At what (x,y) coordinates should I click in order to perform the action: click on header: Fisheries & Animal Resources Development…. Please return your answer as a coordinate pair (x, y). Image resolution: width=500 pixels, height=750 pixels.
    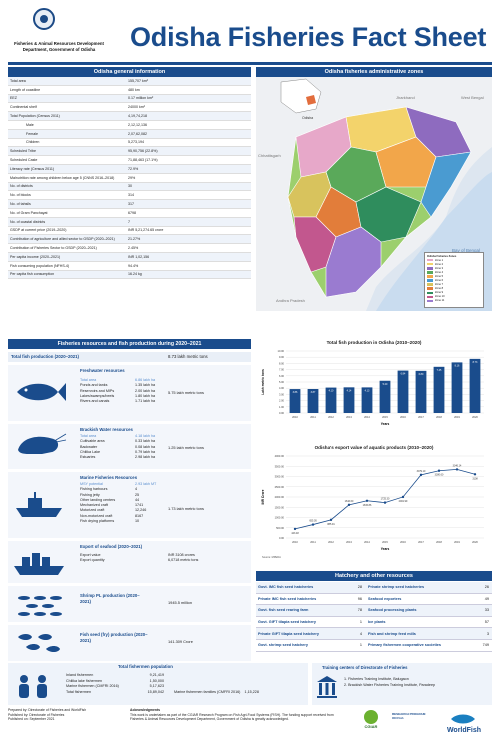
    Looking at the image, I should click on (250, 33).